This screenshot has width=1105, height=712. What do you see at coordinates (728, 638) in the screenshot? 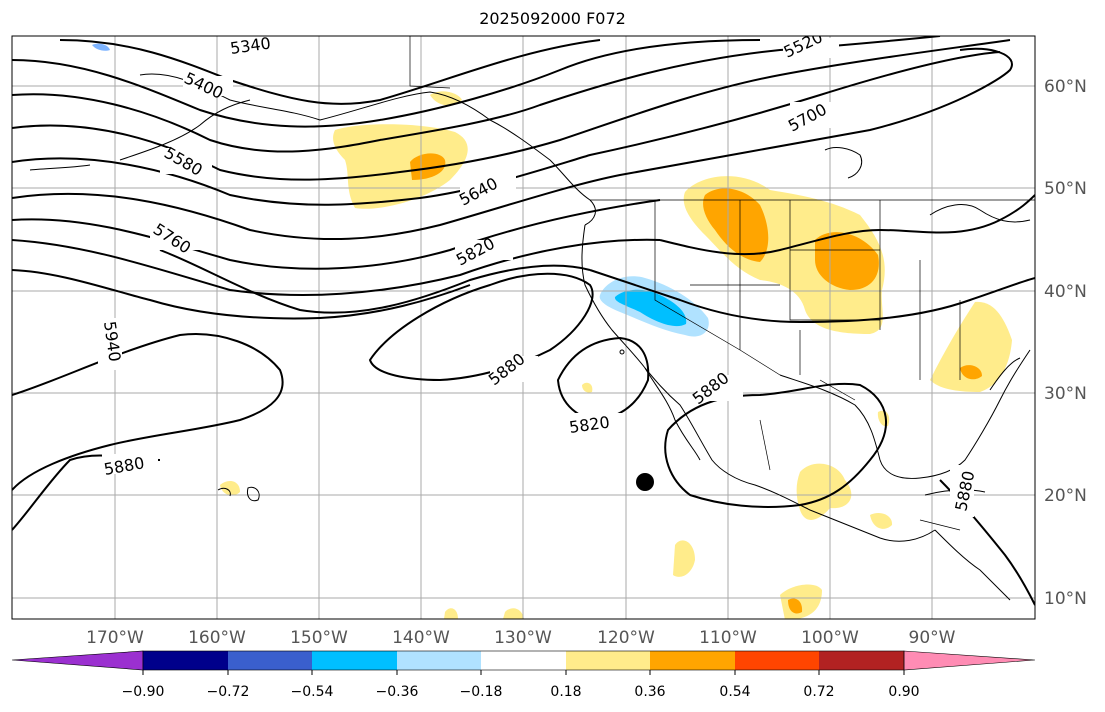
I see `lon-label-110w: 110°W` at bounding box center [728, 638].